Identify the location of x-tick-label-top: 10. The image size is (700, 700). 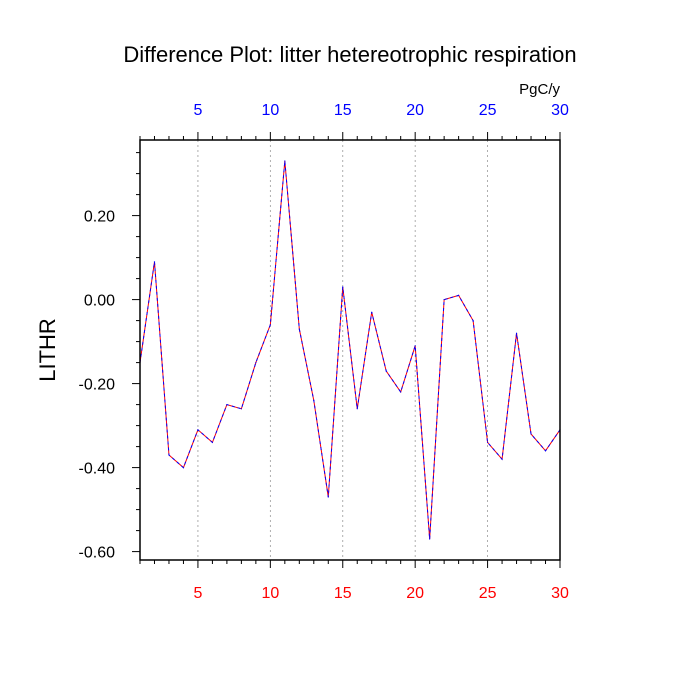
(270, 110).